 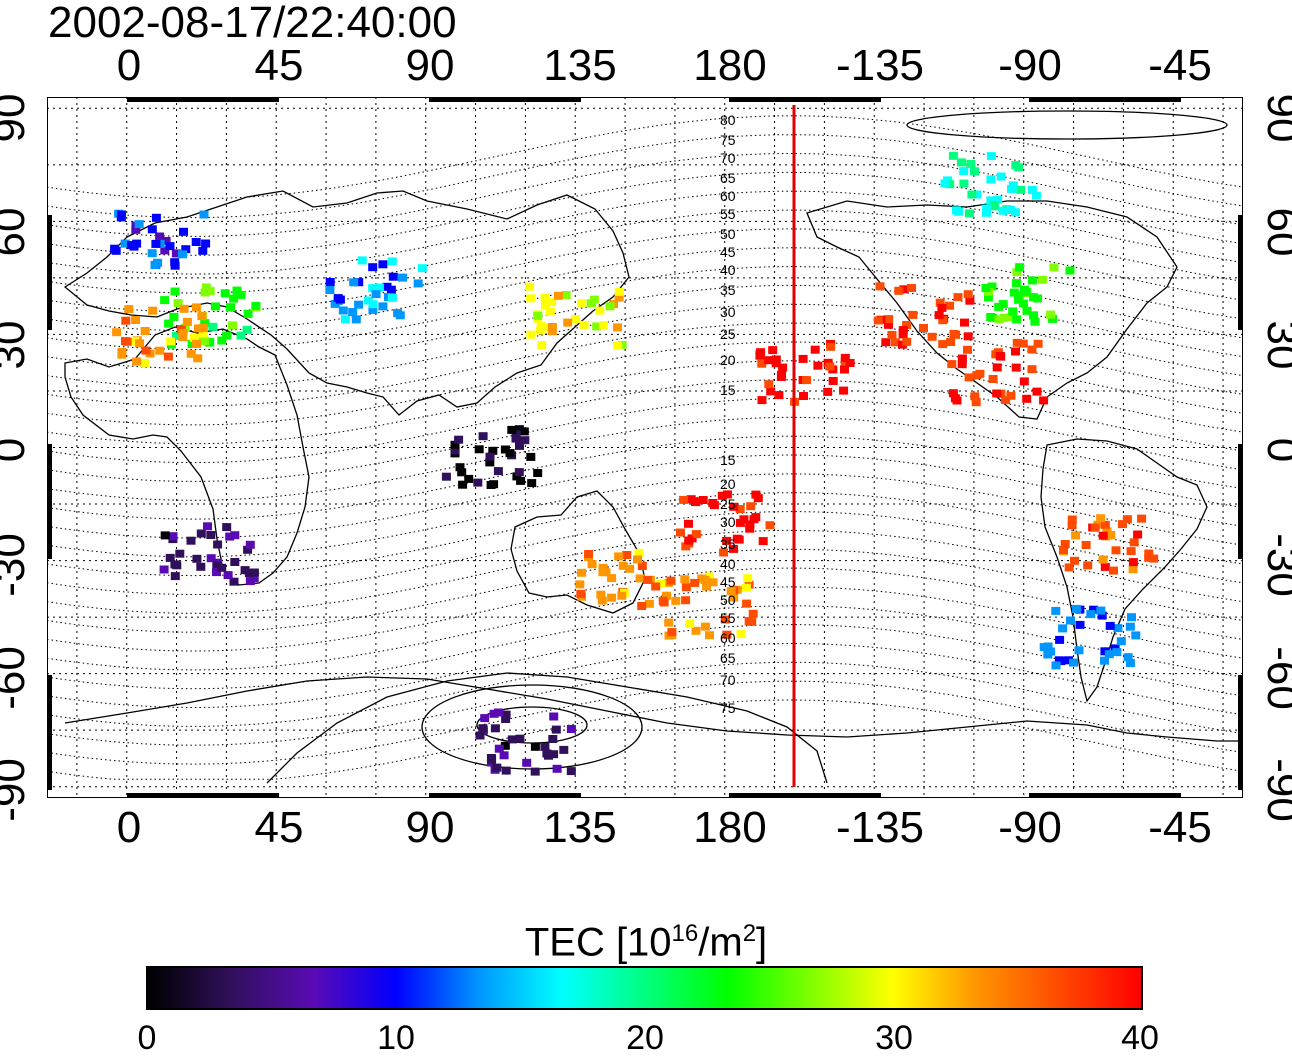 What do you see at coordinates (279, 65) in the screenshot?
I see `top-lon-label: 45` at bounding box center [279, 65].